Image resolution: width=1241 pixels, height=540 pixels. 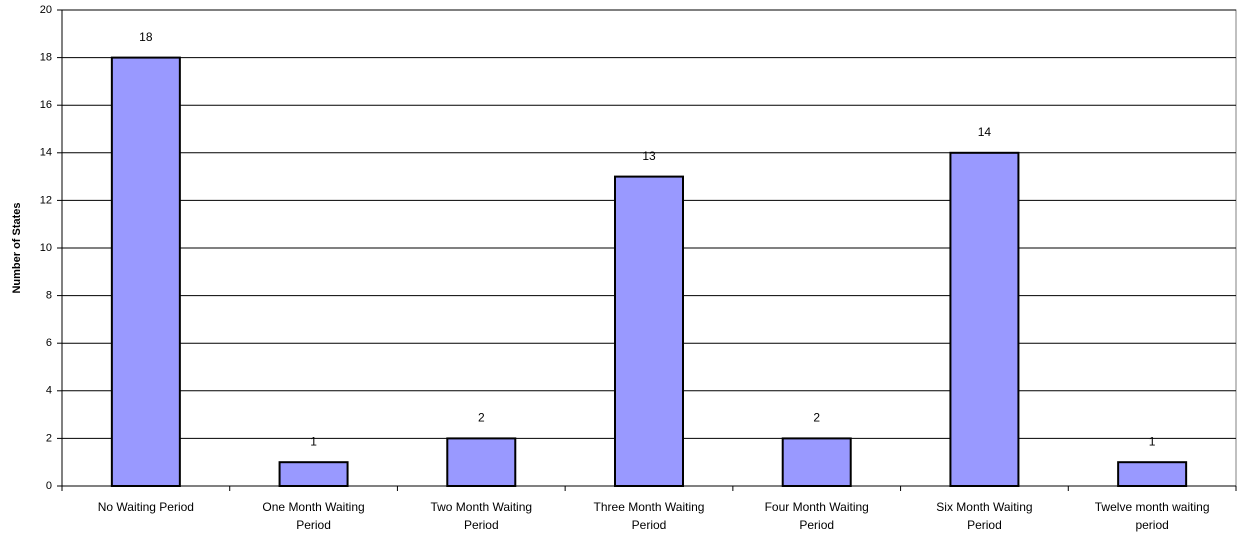 What do you see at coordinates (985, 132) in the screenshot?
I see `data-label: 14` at bounding box center [985, 132].